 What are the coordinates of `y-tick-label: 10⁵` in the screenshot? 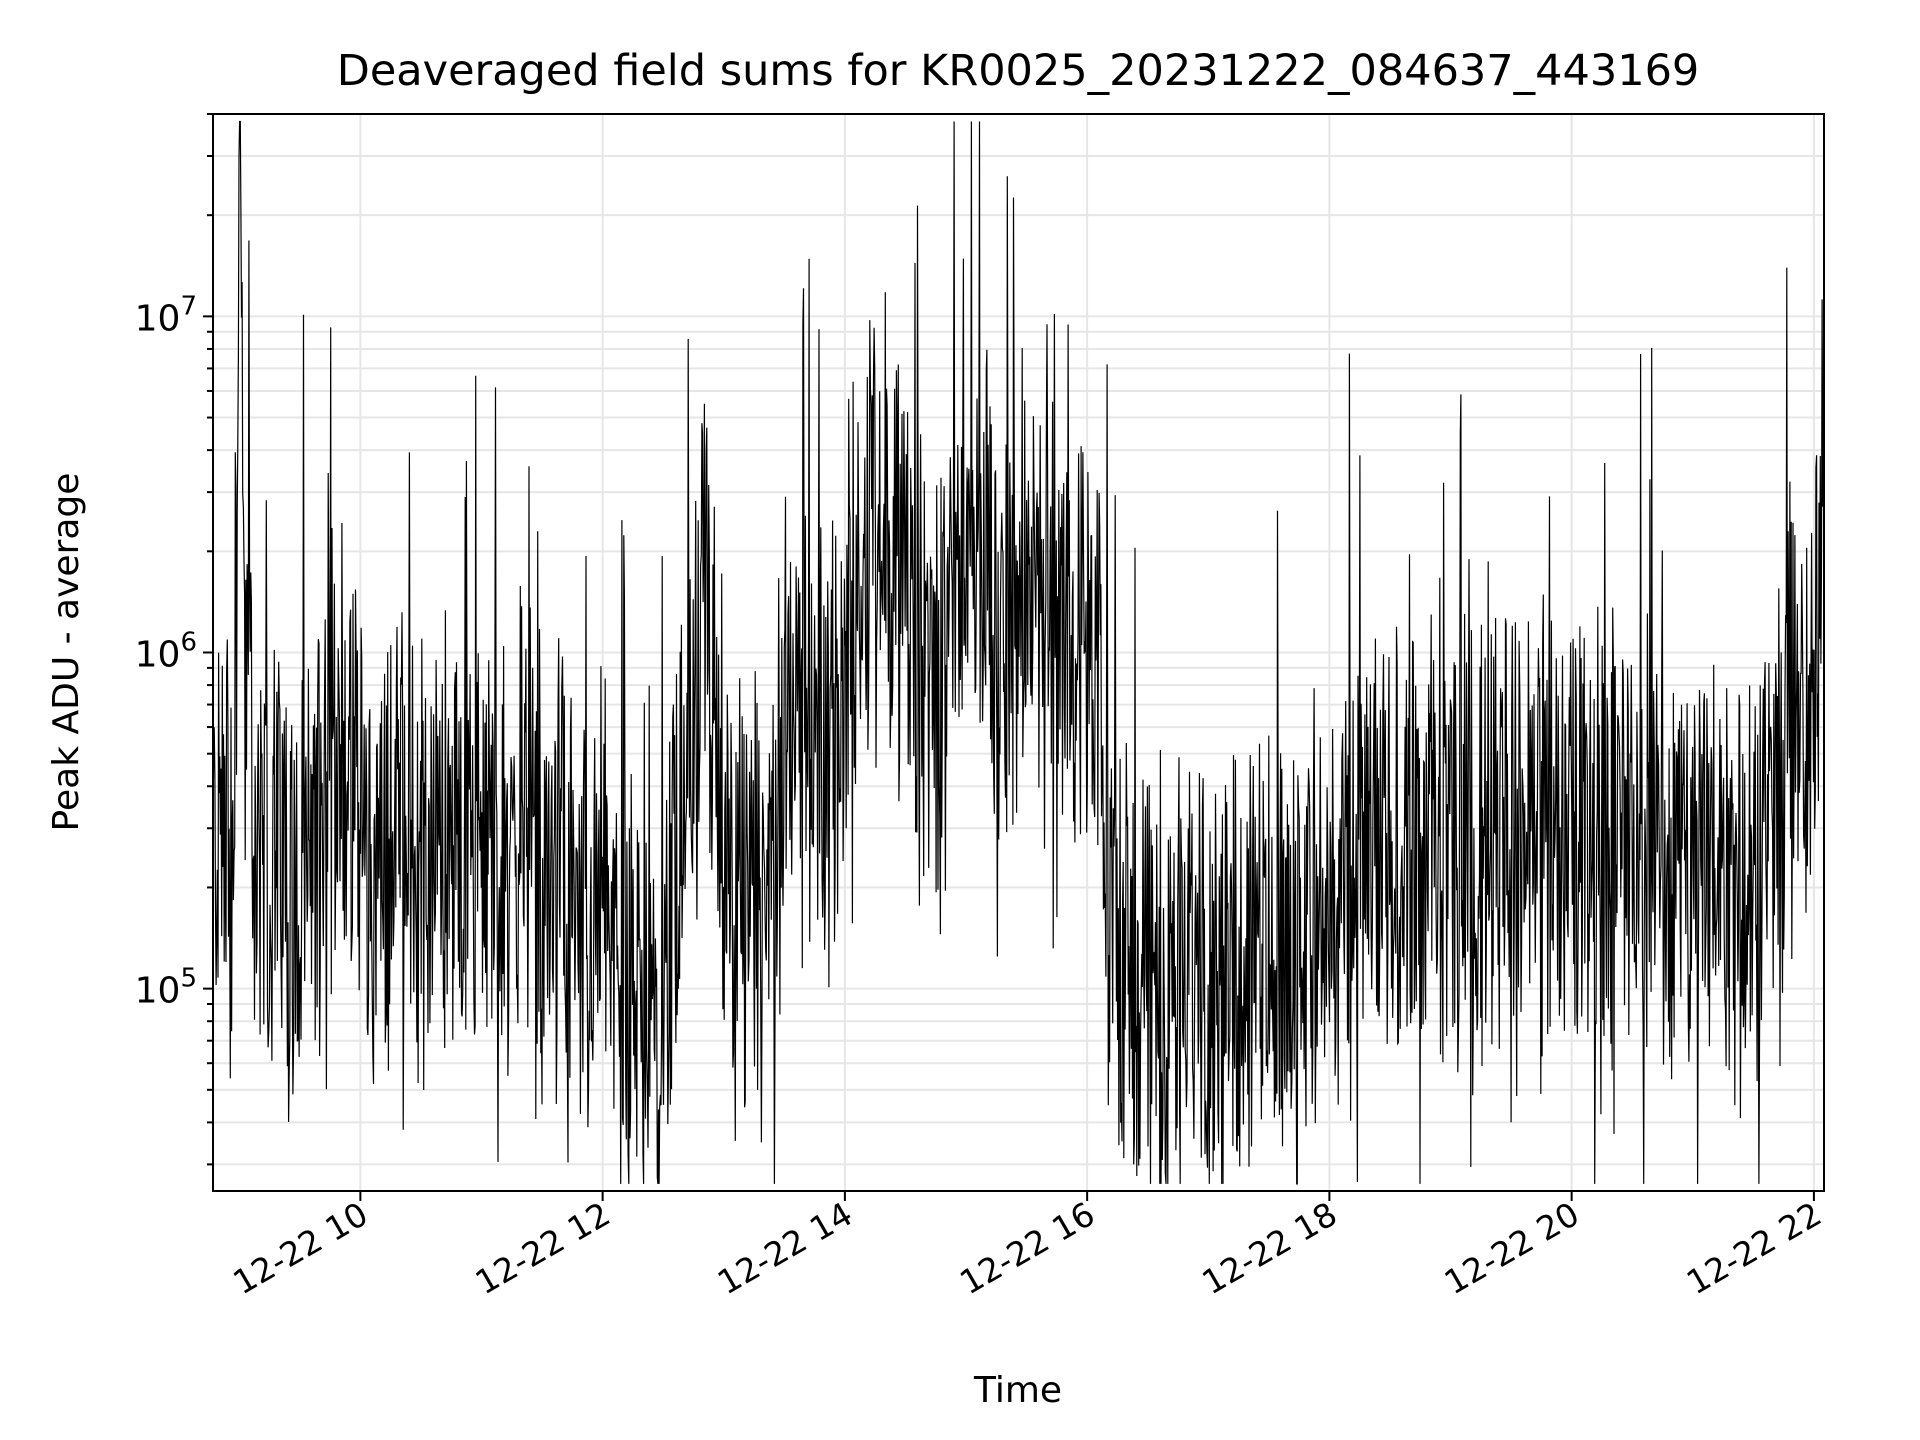 It's located at (166, 988).